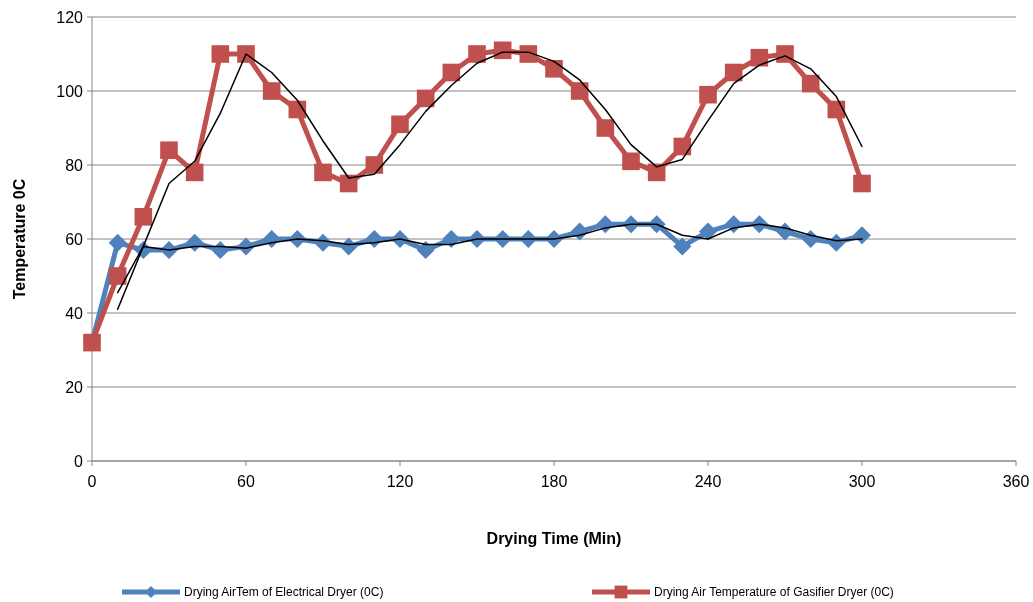 The image size is (1033, 602). Describe the element at coordinates (74, 313) in the screenshot. I see `y-tick-label: 40` at that location.